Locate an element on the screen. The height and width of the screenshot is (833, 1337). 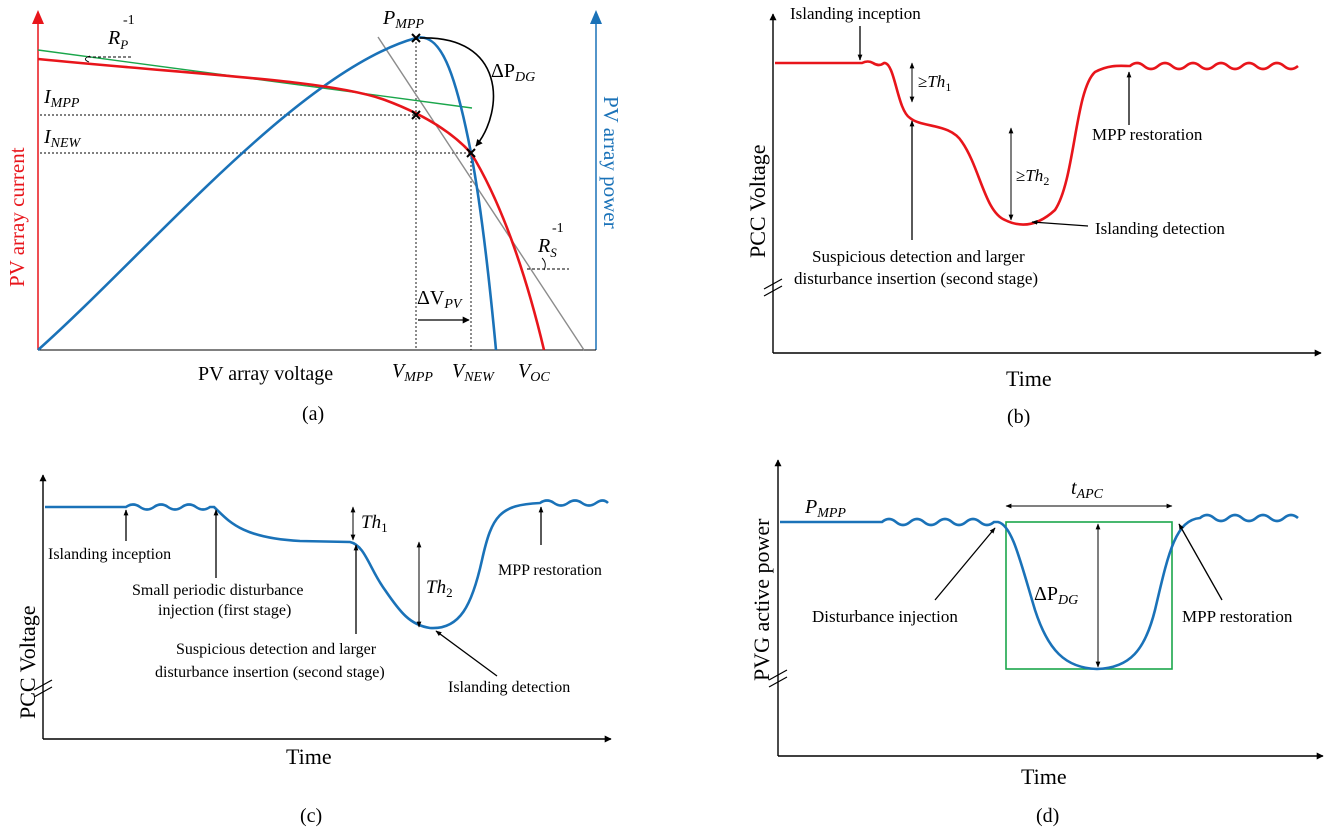
delta-p-dg-label: ΔPDG is located at coordinates (513, 72).